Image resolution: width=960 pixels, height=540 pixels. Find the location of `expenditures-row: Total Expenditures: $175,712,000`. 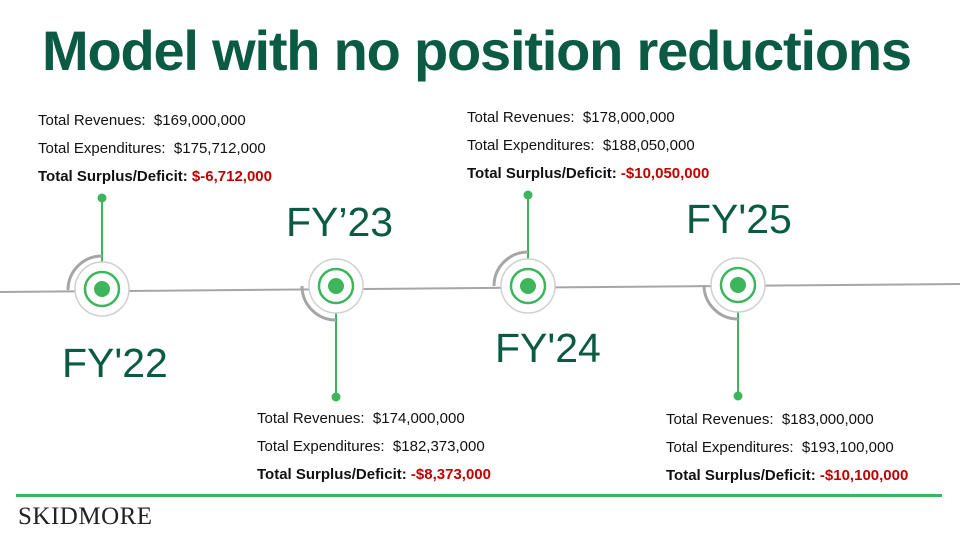

expenditures-row: Total Expenditures: $175,712,000 is located at coordinates (155, 149).